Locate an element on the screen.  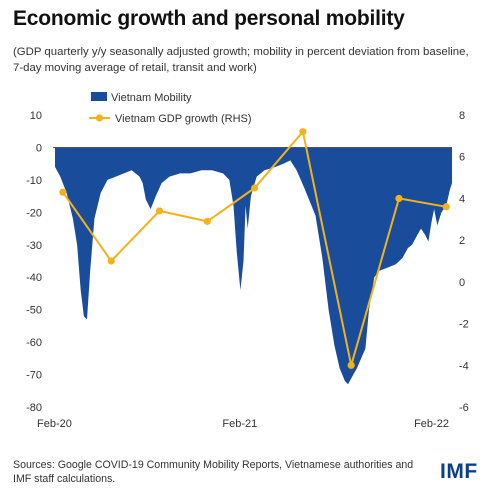
right-tick-label: 2 is located at coordinates (462, 241).